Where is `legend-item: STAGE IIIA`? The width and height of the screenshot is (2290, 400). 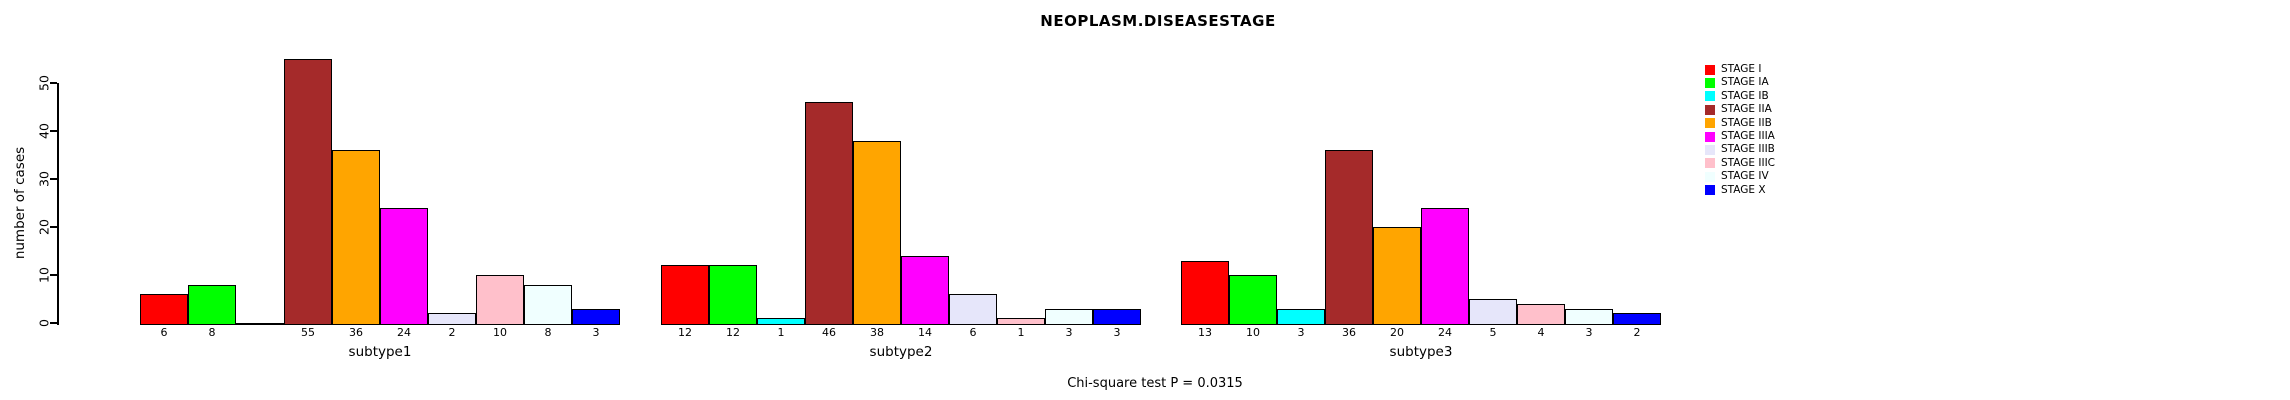
legend-item: STAGE IIIA is located at coordinates (1740, 136).